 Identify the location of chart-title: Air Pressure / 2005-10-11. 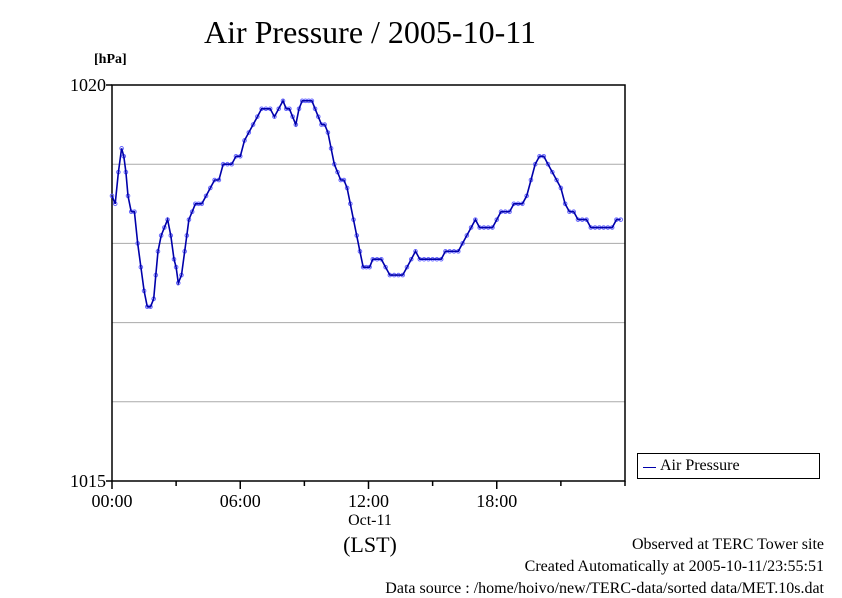
(370, 32).